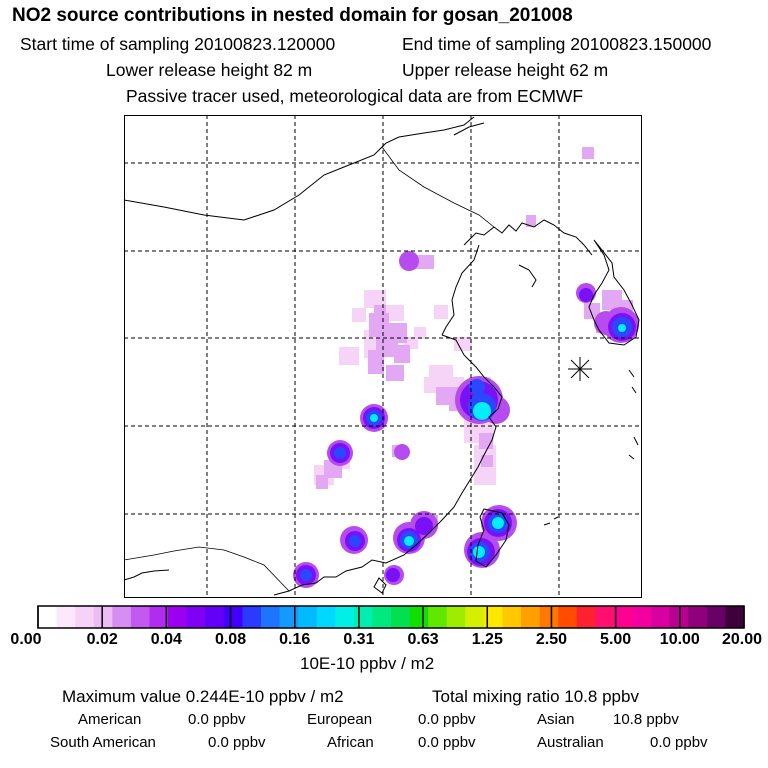 The height and width of the screenshot is (768, 768). Describe the element at coordinates (367, 663) in the screenshot. I see `colorbar-units: 10E-10 ppbv / m2` at that location.